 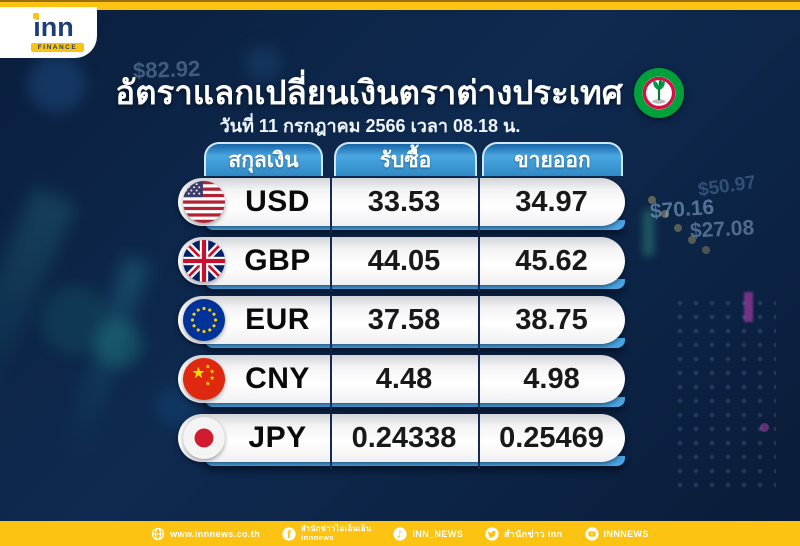 I want to click on footer-website-label: www.innnews.co.th, so click(x=215, y=533).